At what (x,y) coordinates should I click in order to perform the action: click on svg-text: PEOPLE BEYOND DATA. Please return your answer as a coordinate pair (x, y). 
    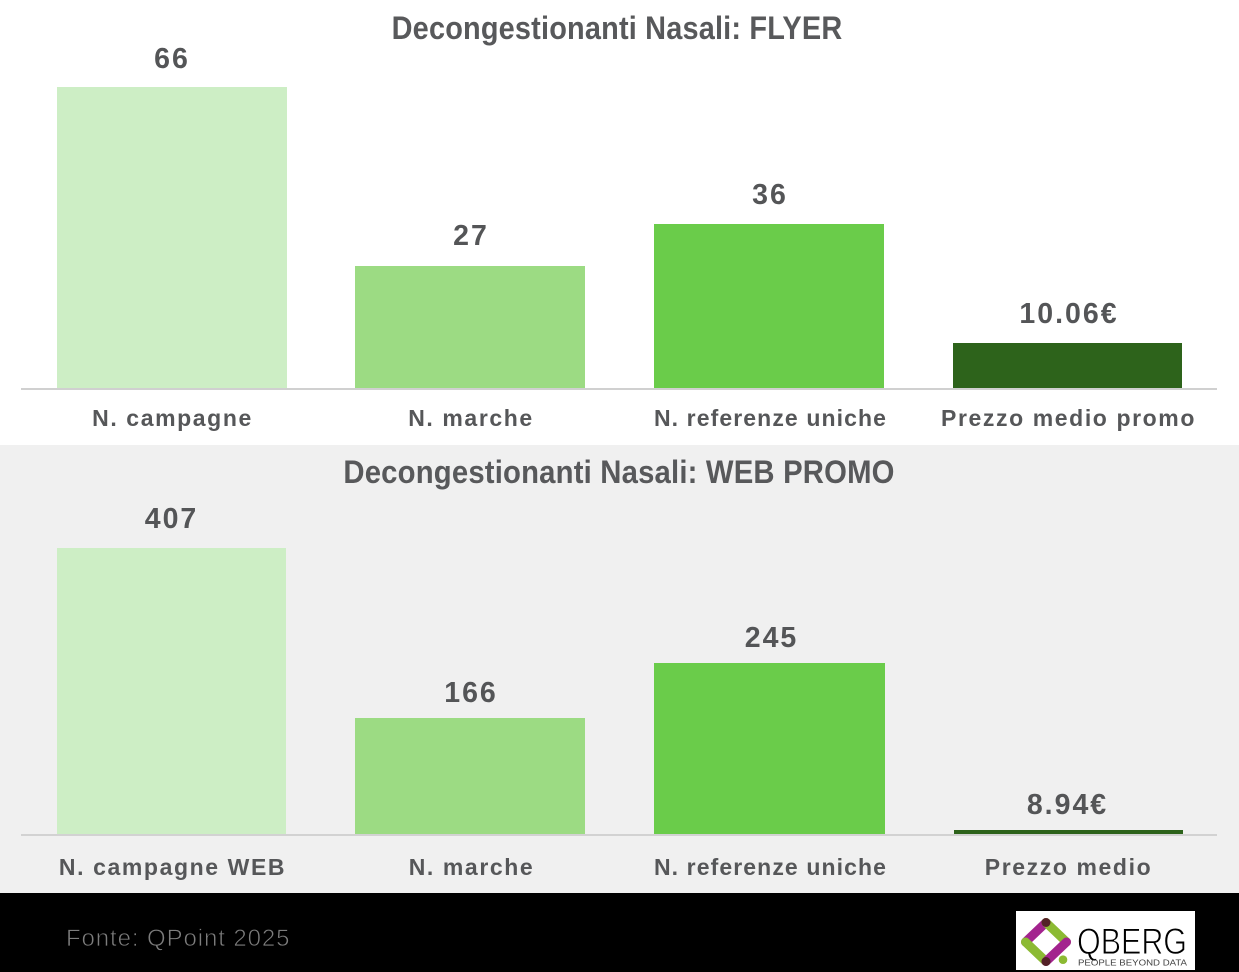
    Looking at the image, I should click on (1132, 963).